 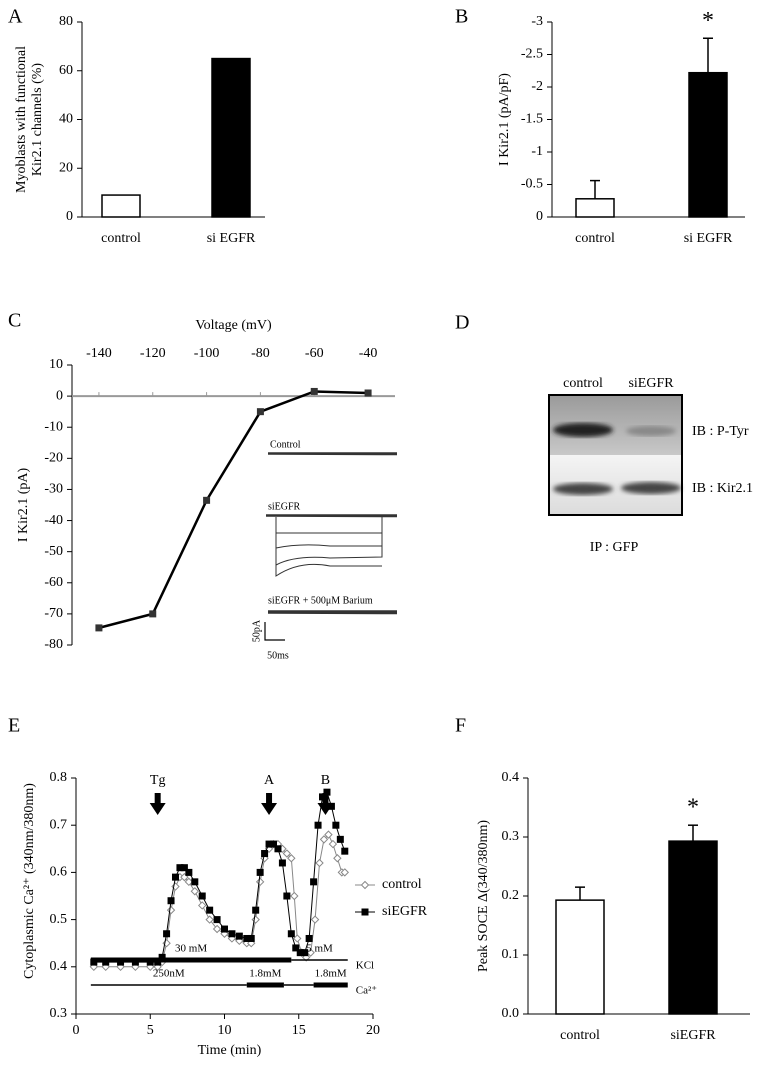 What do you see at coordinates (53, 426) in the screenshot?
I see `y-tick-label: -10` at bounding box center [53, 426].